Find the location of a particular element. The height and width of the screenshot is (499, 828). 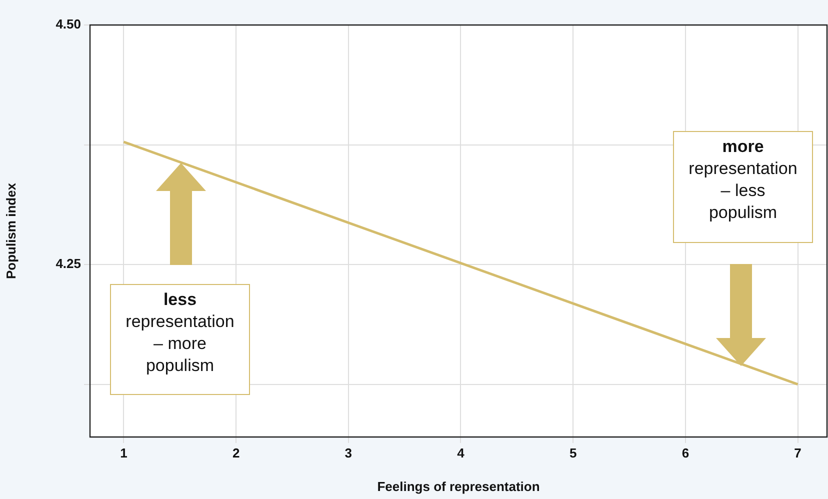

y-tick-label: 4.50 is located at coordinates (68, 24).